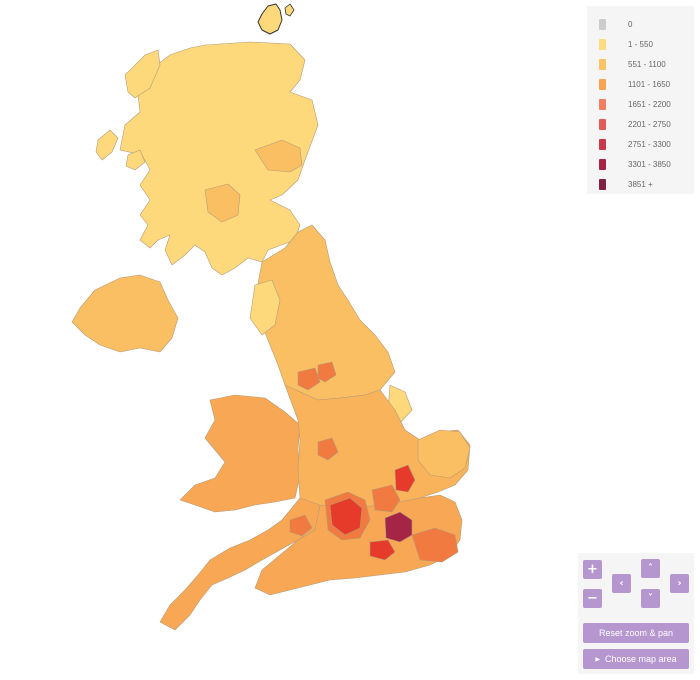  Describe the element at coordinates (405, 478) in the screenshot. I see `region-cambridge` at that location.